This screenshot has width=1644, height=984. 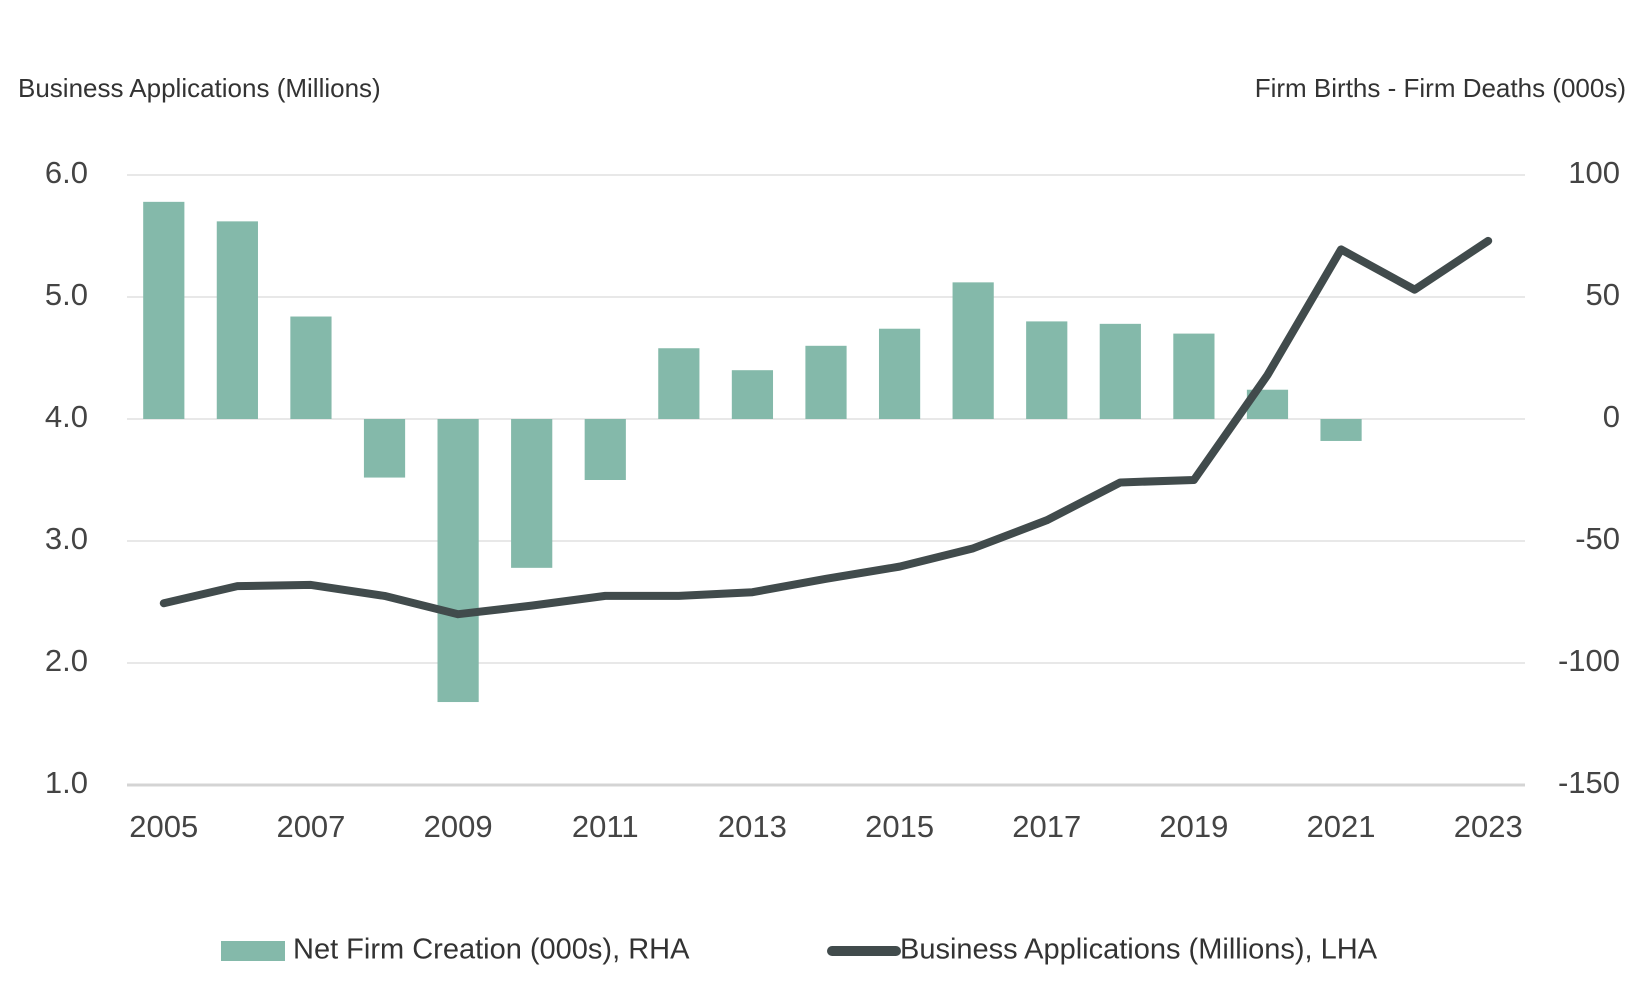 I want to click on legend-label: Business Applications (Millions), LHA, so click(x=1139, y=950).